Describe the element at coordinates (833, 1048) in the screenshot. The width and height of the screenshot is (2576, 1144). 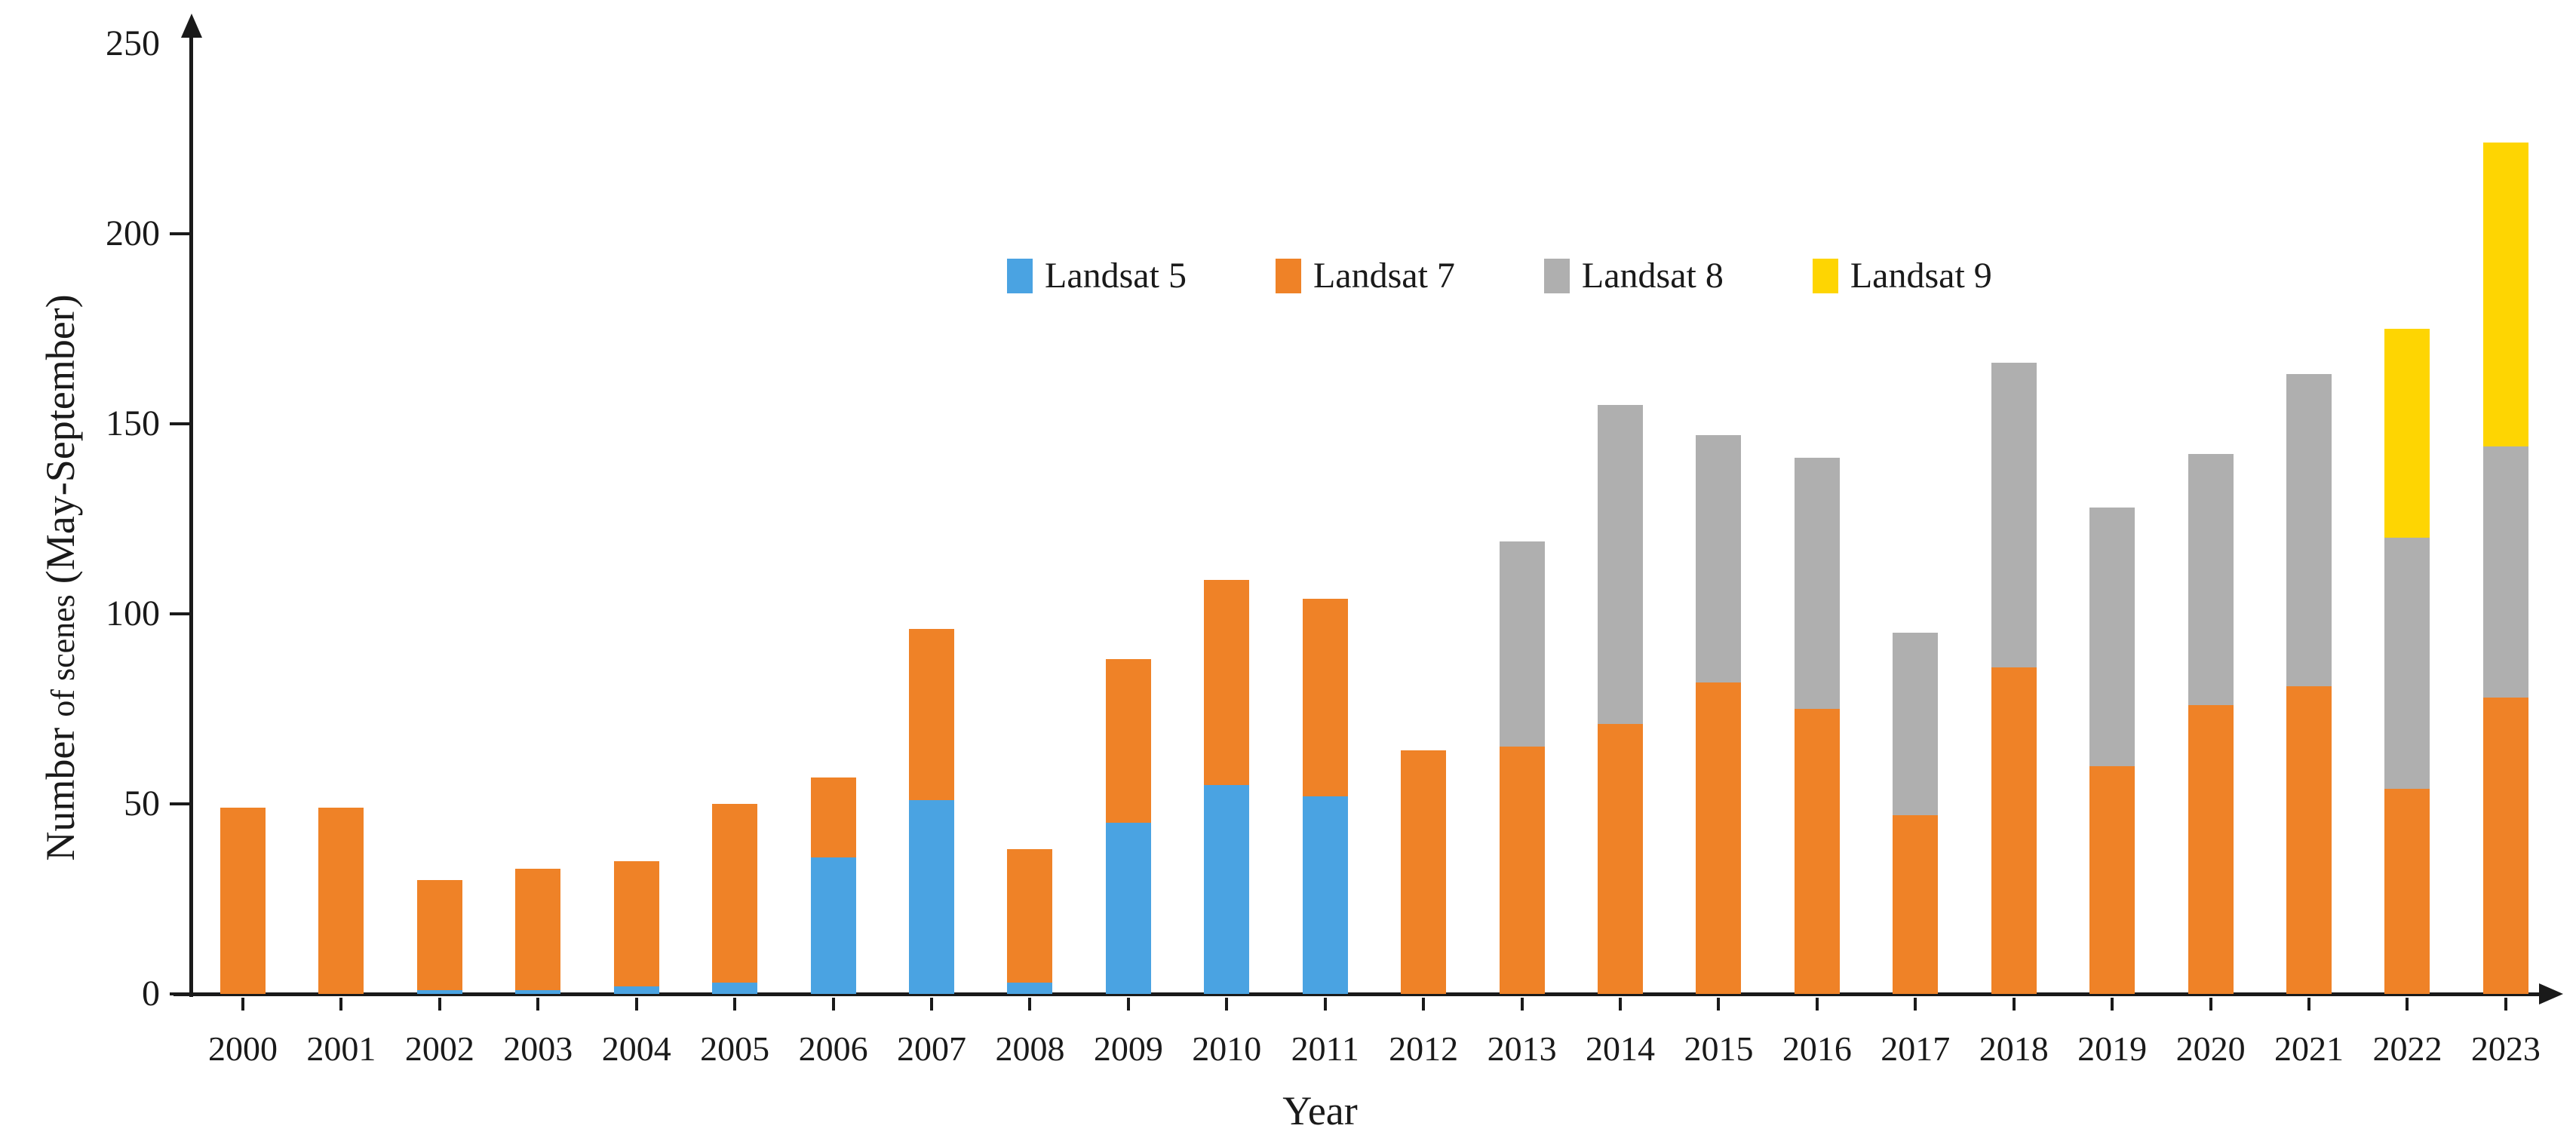
I see `x-tick-label-2006: 2006` at that location.